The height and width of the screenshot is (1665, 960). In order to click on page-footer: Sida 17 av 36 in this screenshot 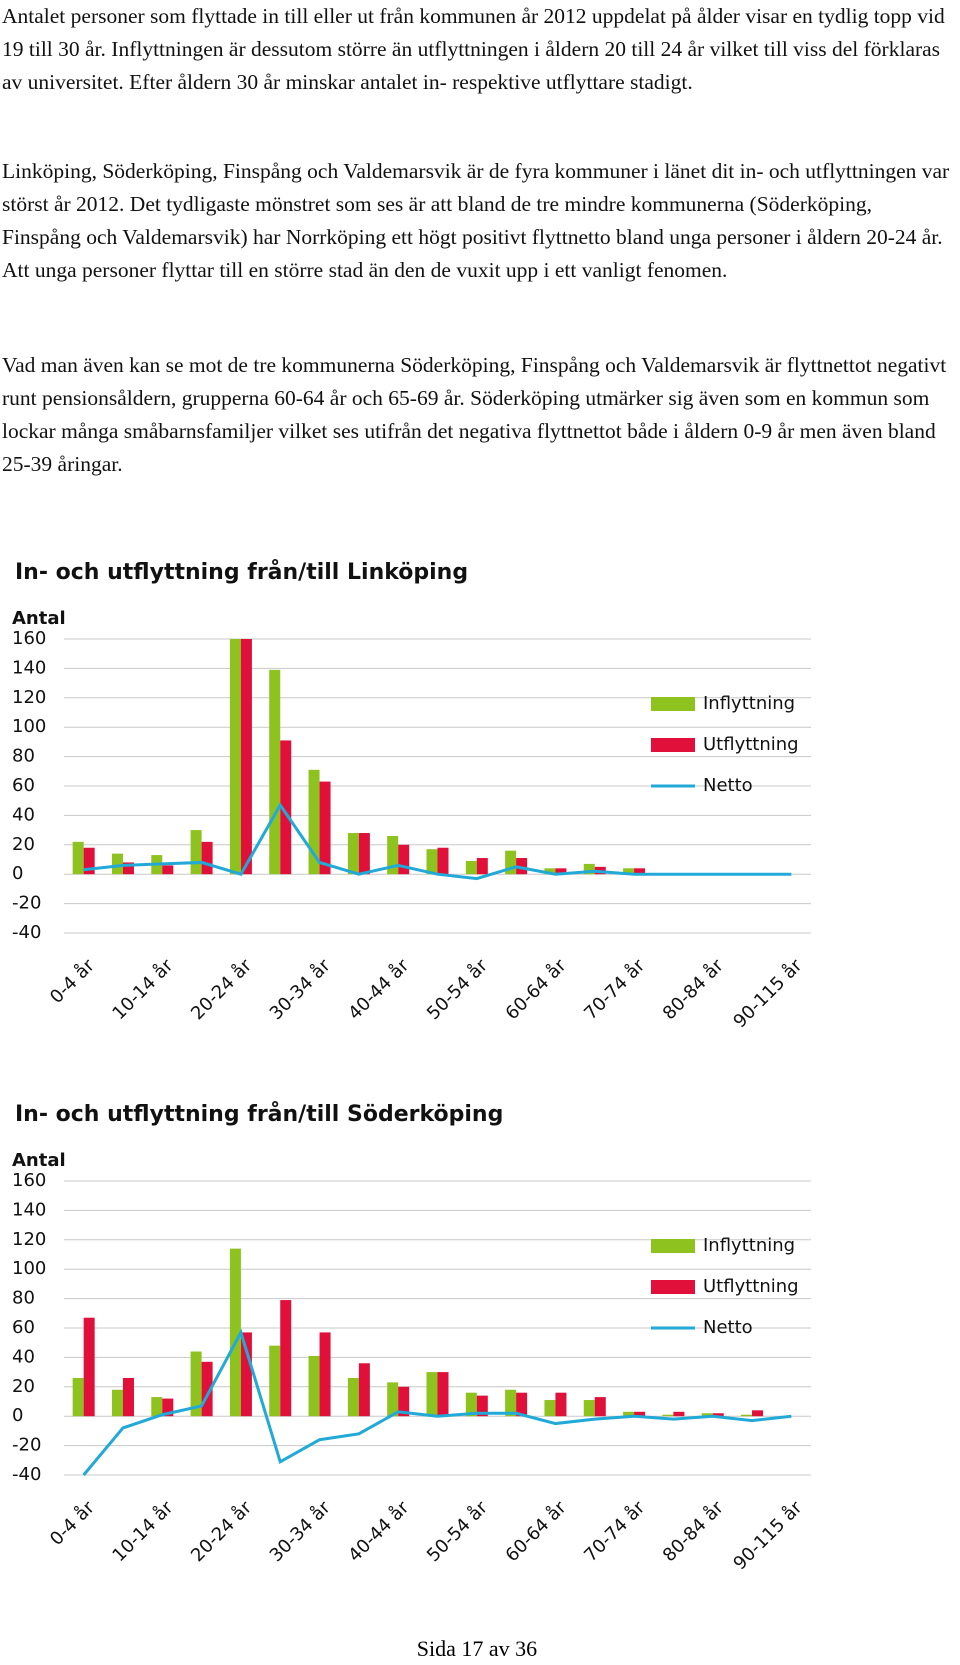, I will do `click(477, 1648)`.